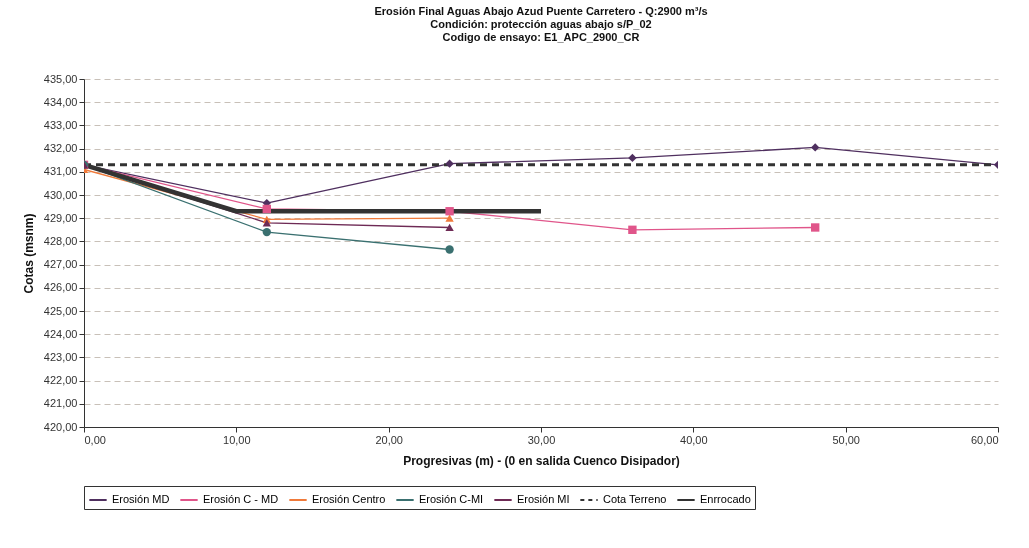 This screenshot has width=1029, height=548. Describe the element at coordinates (60, 124) in the screenshot. I see `y-tick-label: 433,00` at that location.